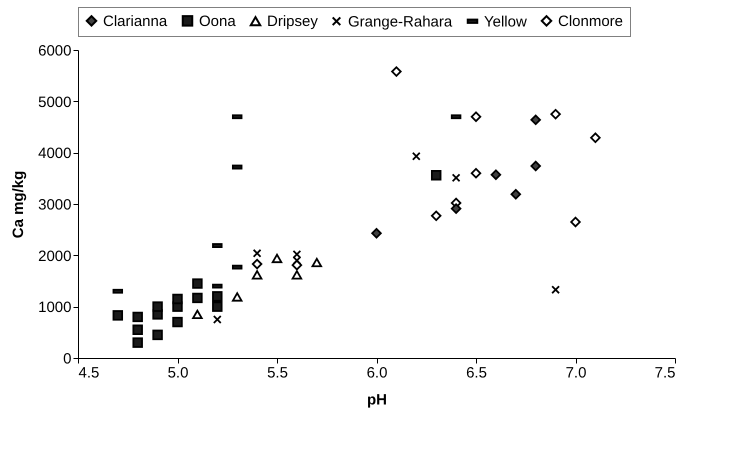 This screenshot has height=468, width=731. What do you see at coordinates (591, 21) in the screenshot?
I see `legend-label: Clonmore` at bounding box center [591, 21].